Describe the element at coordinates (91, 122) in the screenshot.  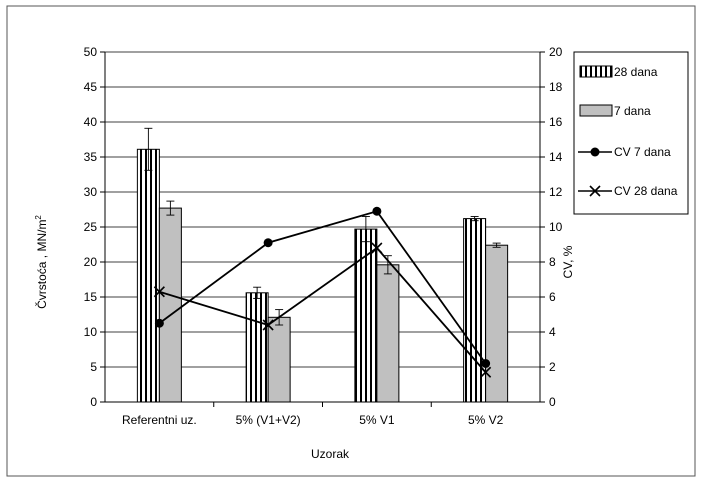
I see `y-left-tick-label: 40` at that location.